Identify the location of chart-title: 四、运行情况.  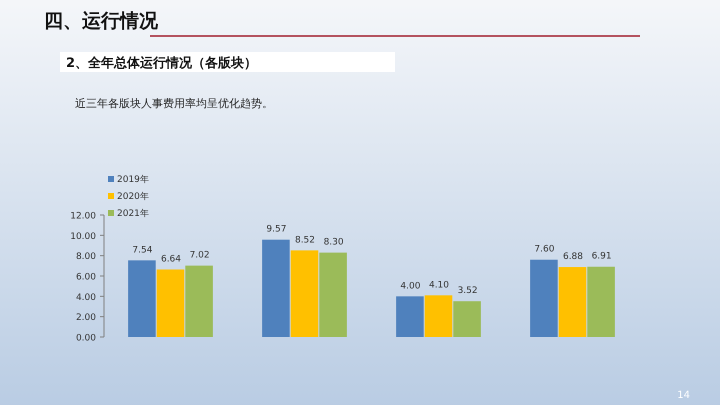
(101, 21).